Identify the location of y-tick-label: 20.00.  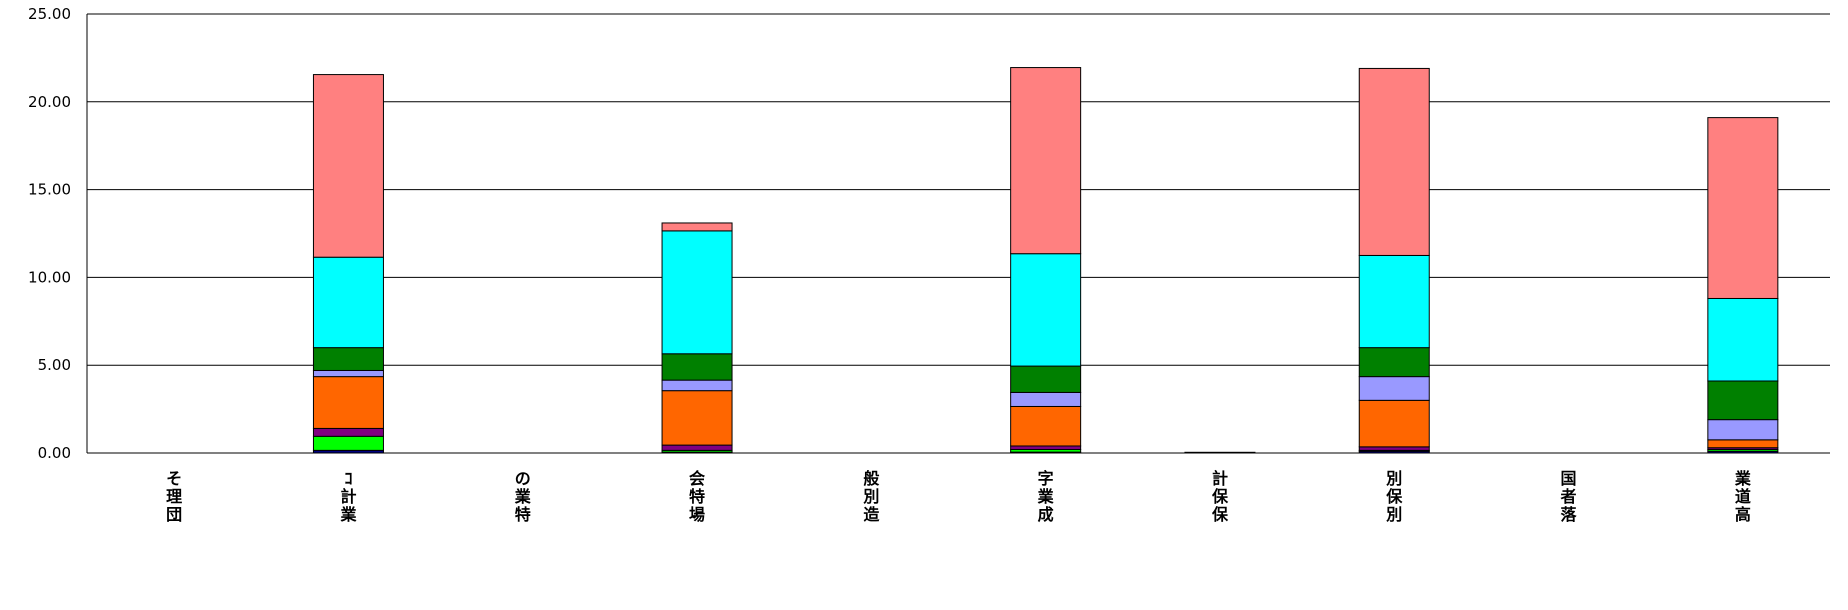
(49, 102).